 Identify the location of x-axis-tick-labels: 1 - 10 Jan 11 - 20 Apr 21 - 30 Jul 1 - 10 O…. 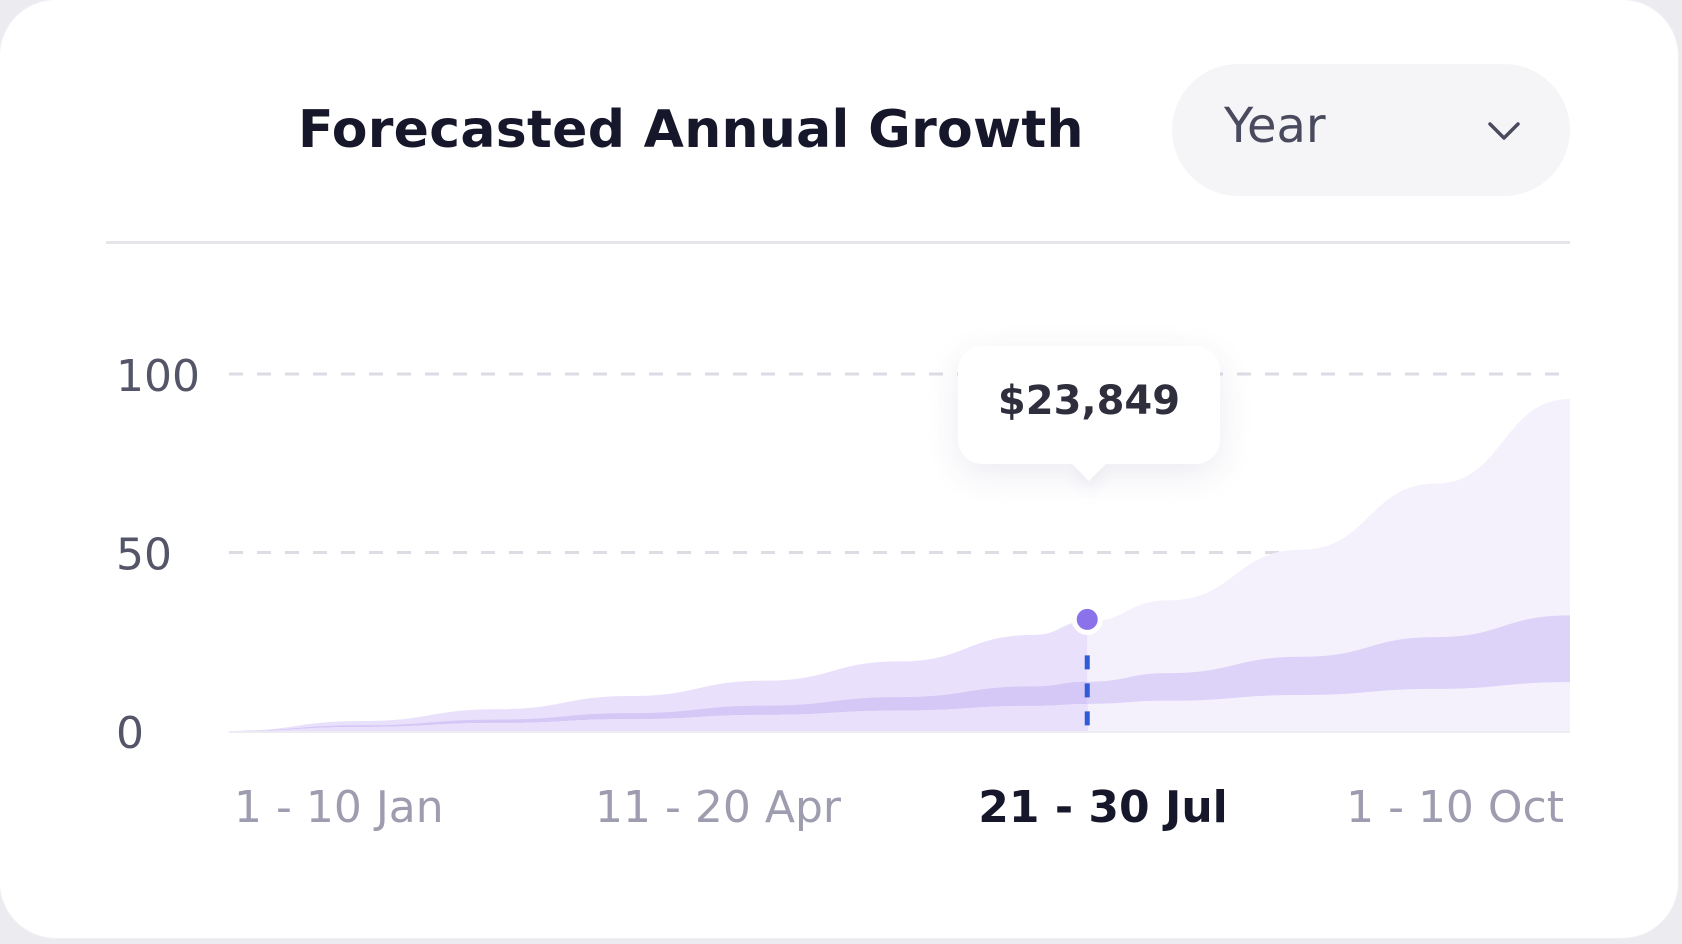
(899, 807).